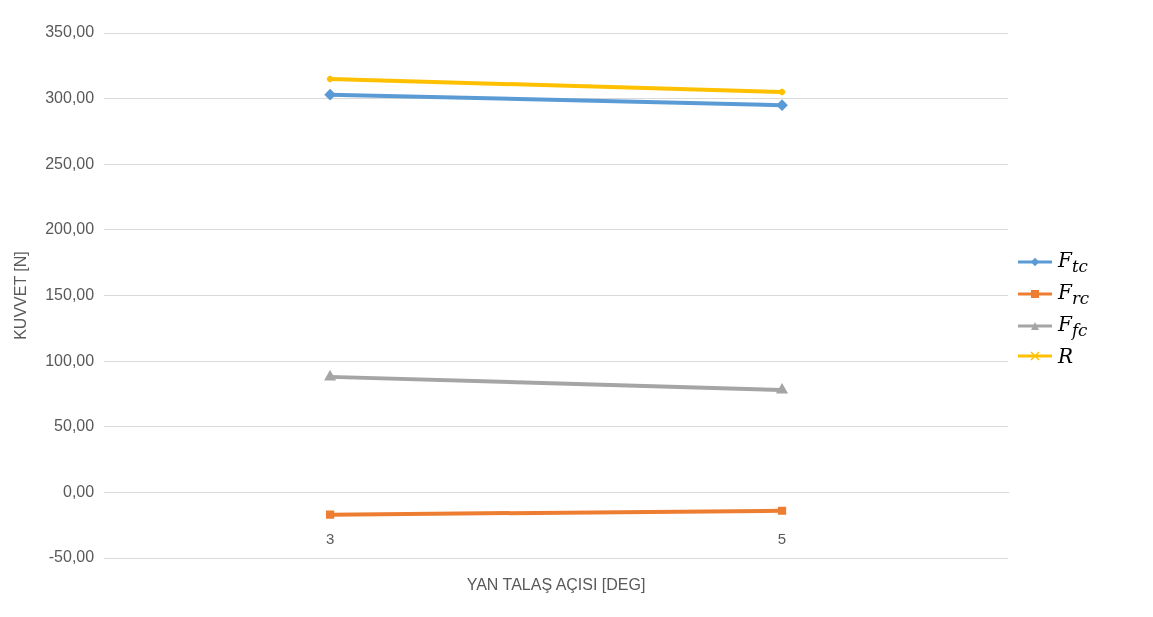 The width and height of the screenshot is (1153, 617). Describe the element at coordinates (70, 360) in the screenshot. I see `y-tick-label: 100,00` at that location.